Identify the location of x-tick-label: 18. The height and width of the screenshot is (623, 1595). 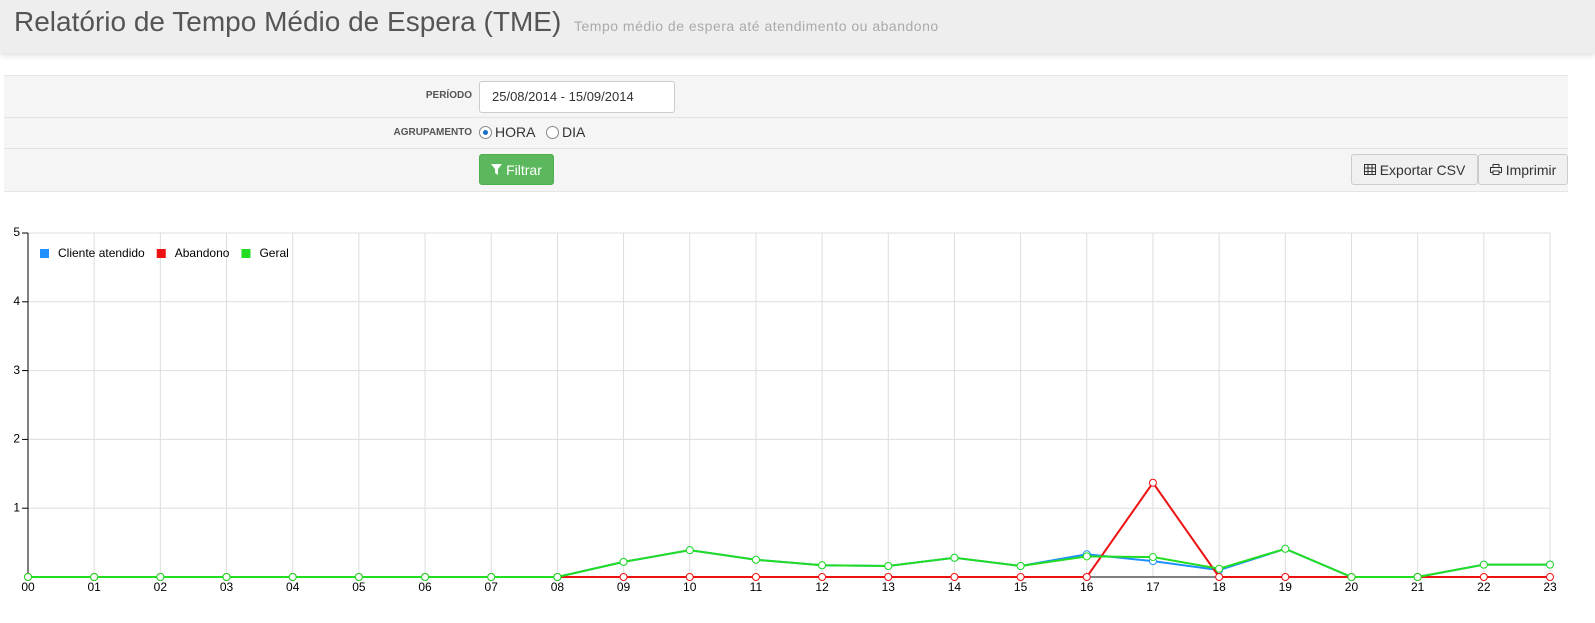
(1219, 587).